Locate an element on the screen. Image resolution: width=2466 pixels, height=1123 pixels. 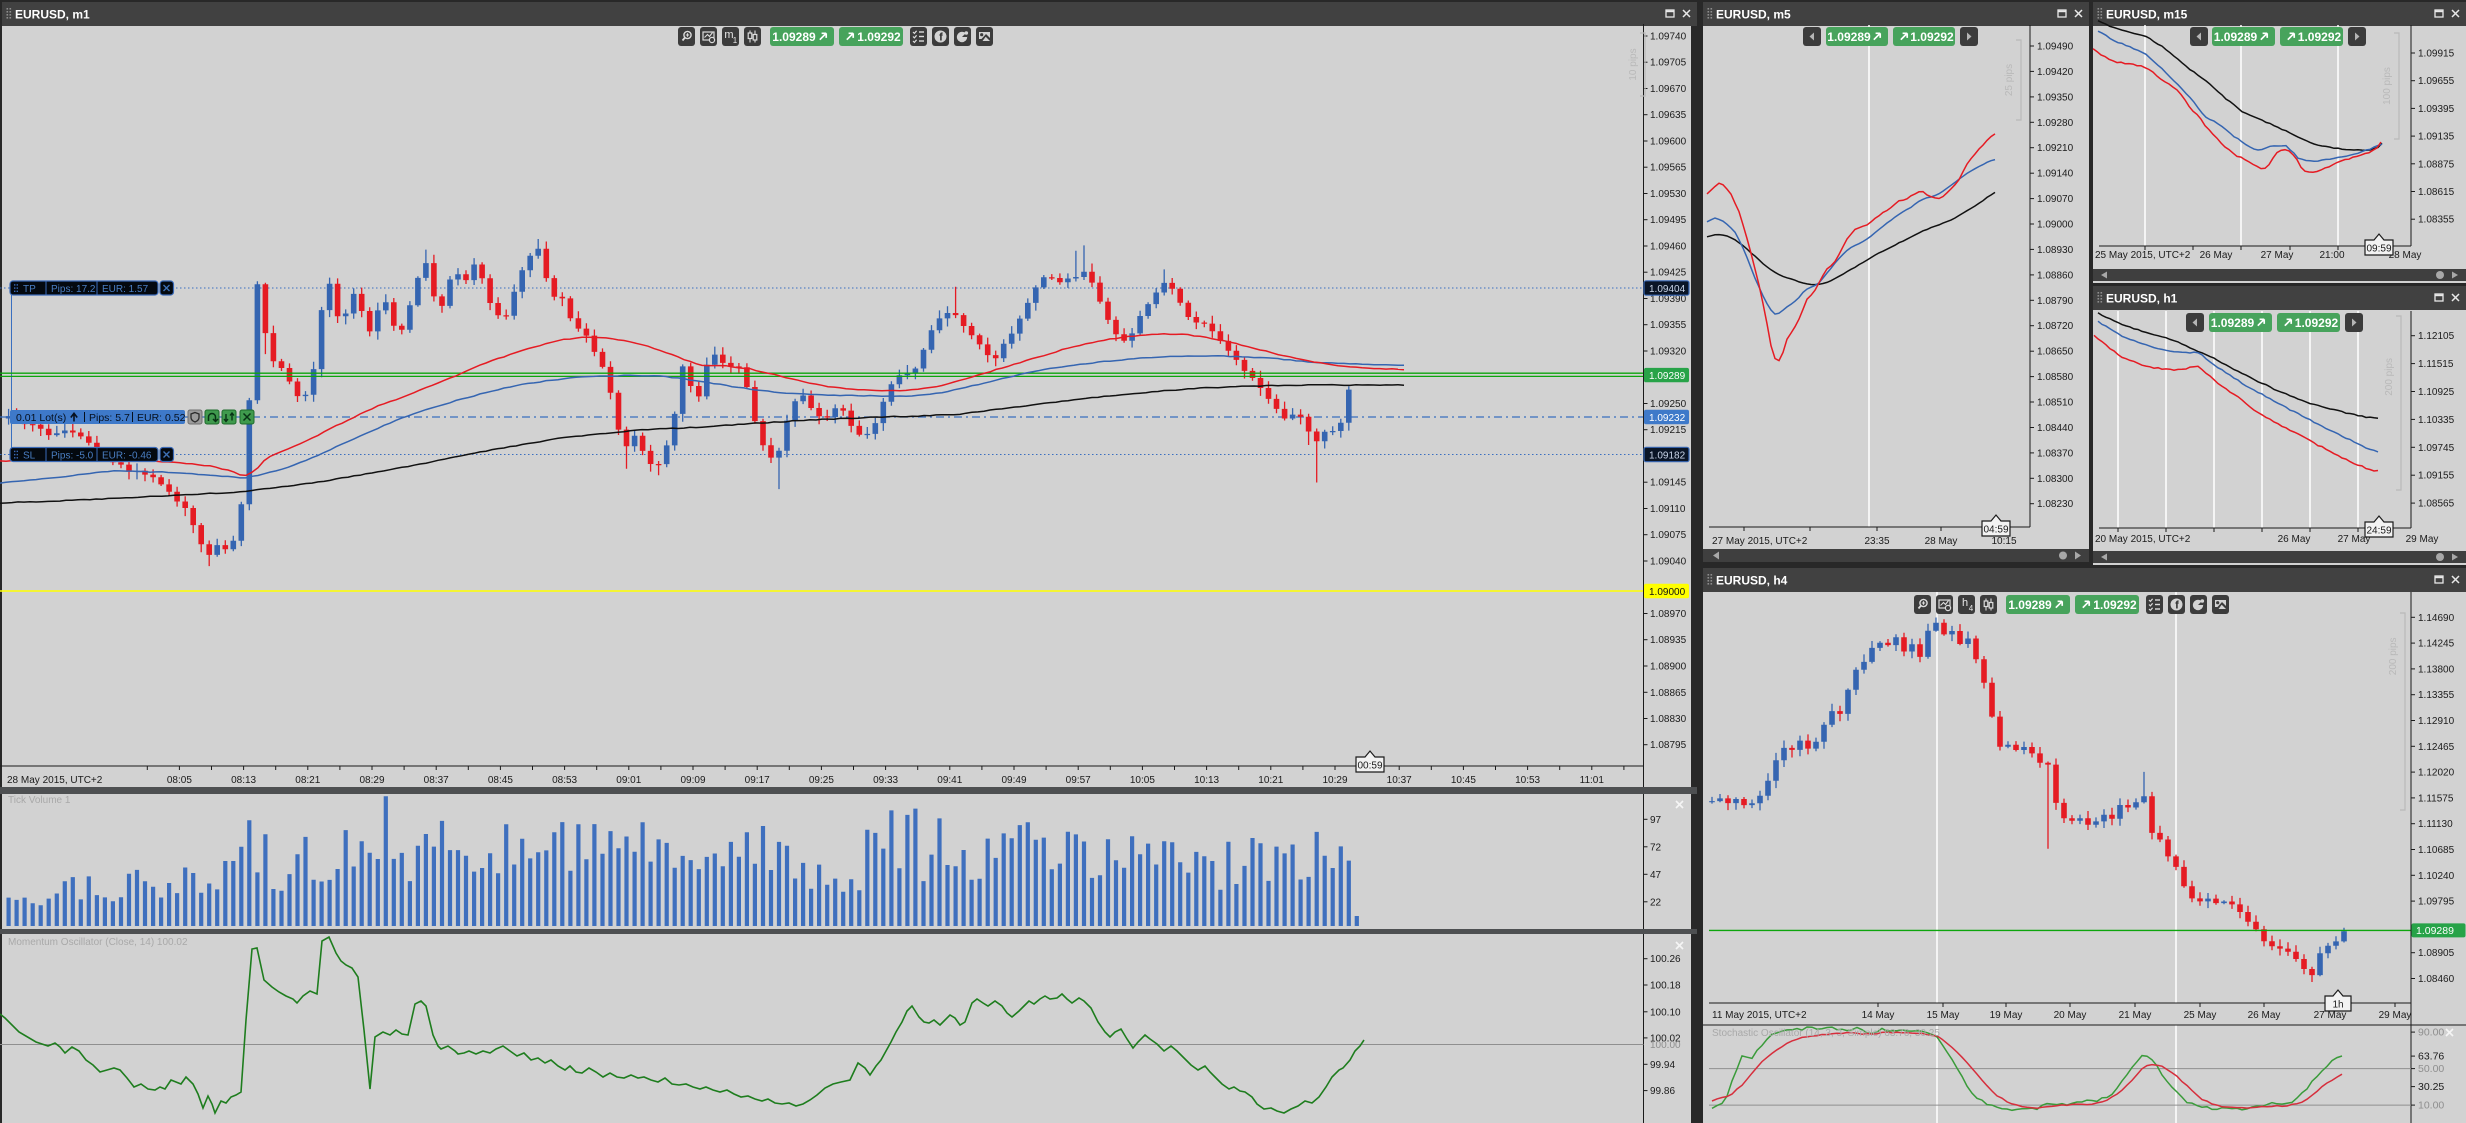
svg-text: 00:59 is located at coordinates (1369, 766).